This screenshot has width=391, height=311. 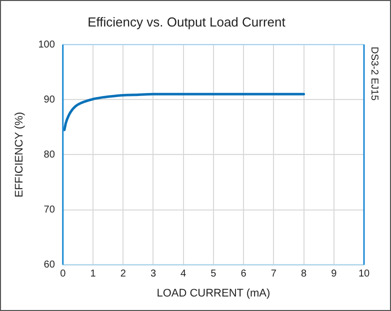 I want to click on x-tick-label: 0, so click(x=63, y=274).